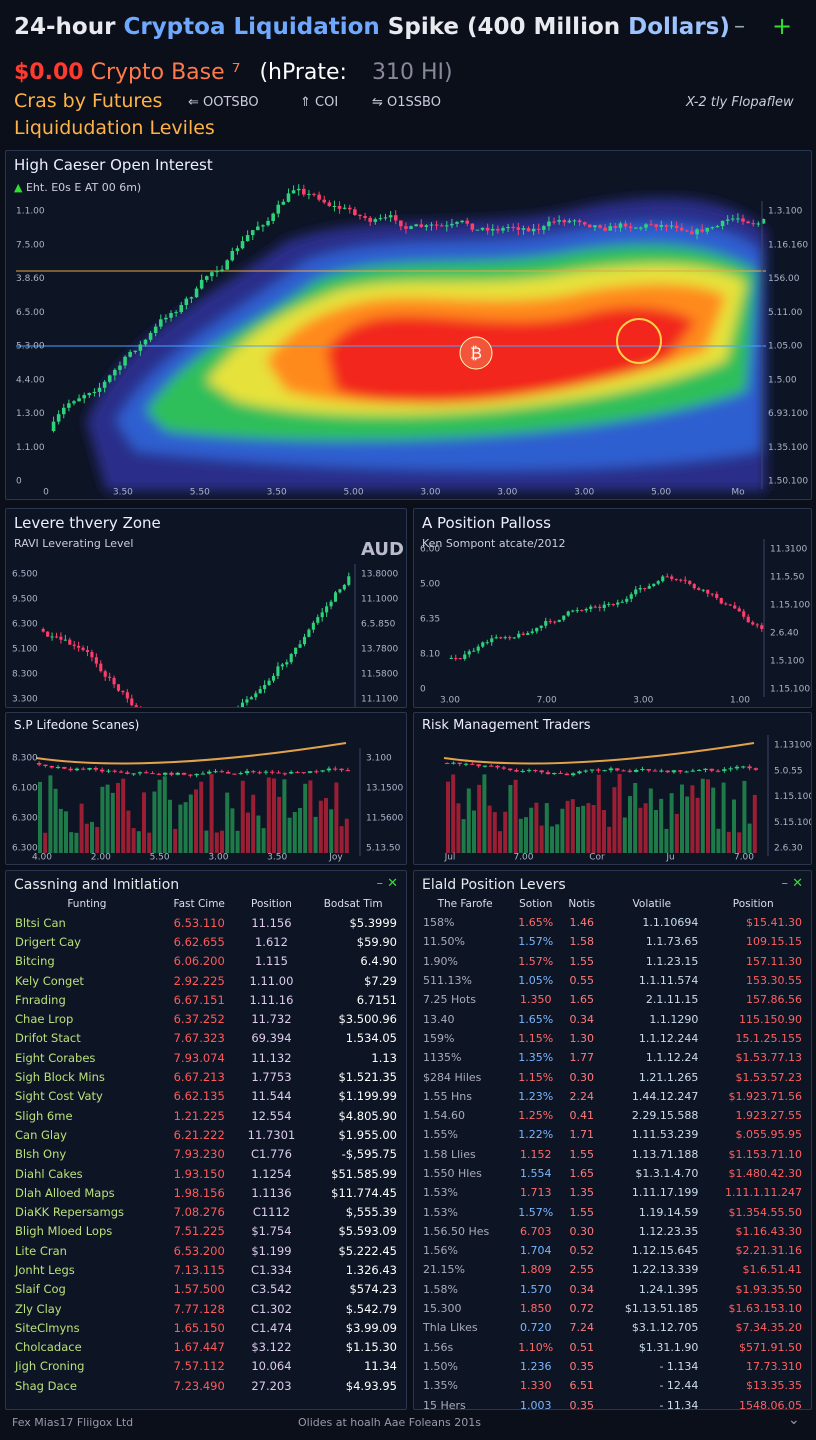  I want to click on cell: $3.1.12.705, so click(665, 1328).